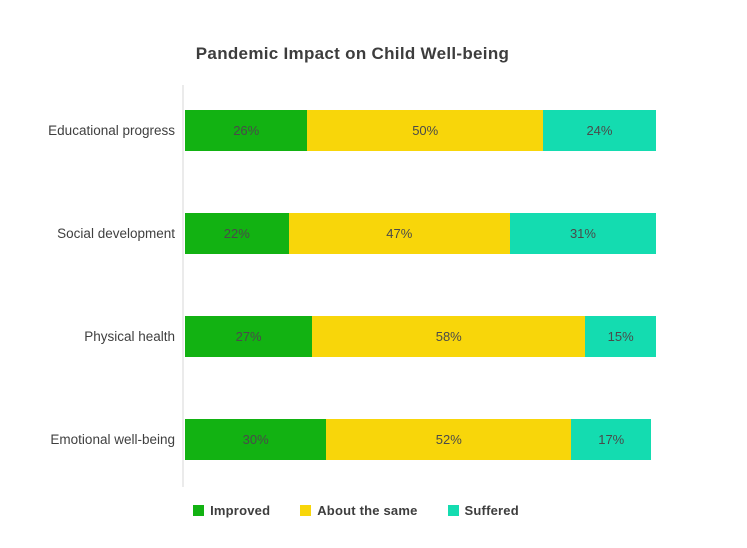 The width and height of the screenshot is (747, 548). I want to click on category-label: Social development, so click(116, 233).